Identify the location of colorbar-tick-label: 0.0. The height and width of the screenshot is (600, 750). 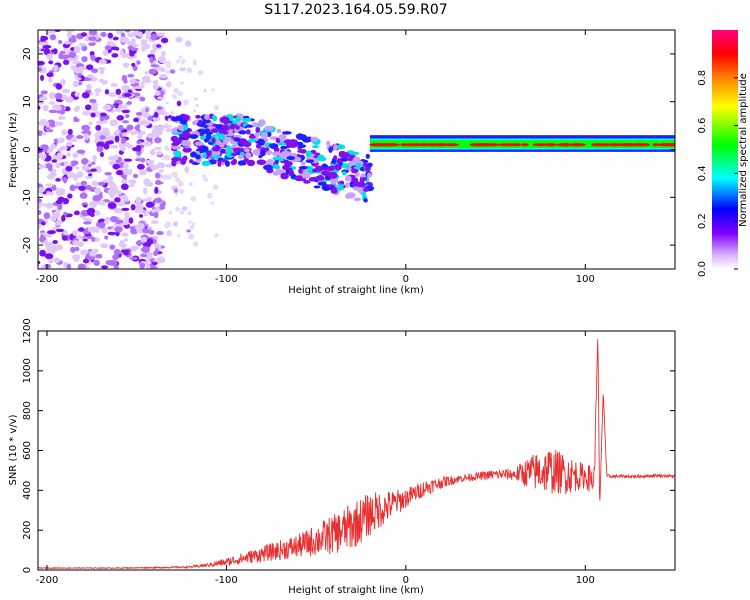
(702, 269).